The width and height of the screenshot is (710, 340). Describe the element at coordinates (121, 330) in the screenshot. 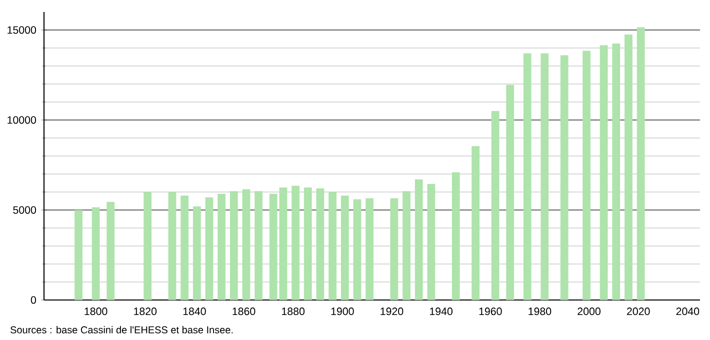

I see `source-note: Sources : base Cassini de l'EHESS et base Insee.` at that location.